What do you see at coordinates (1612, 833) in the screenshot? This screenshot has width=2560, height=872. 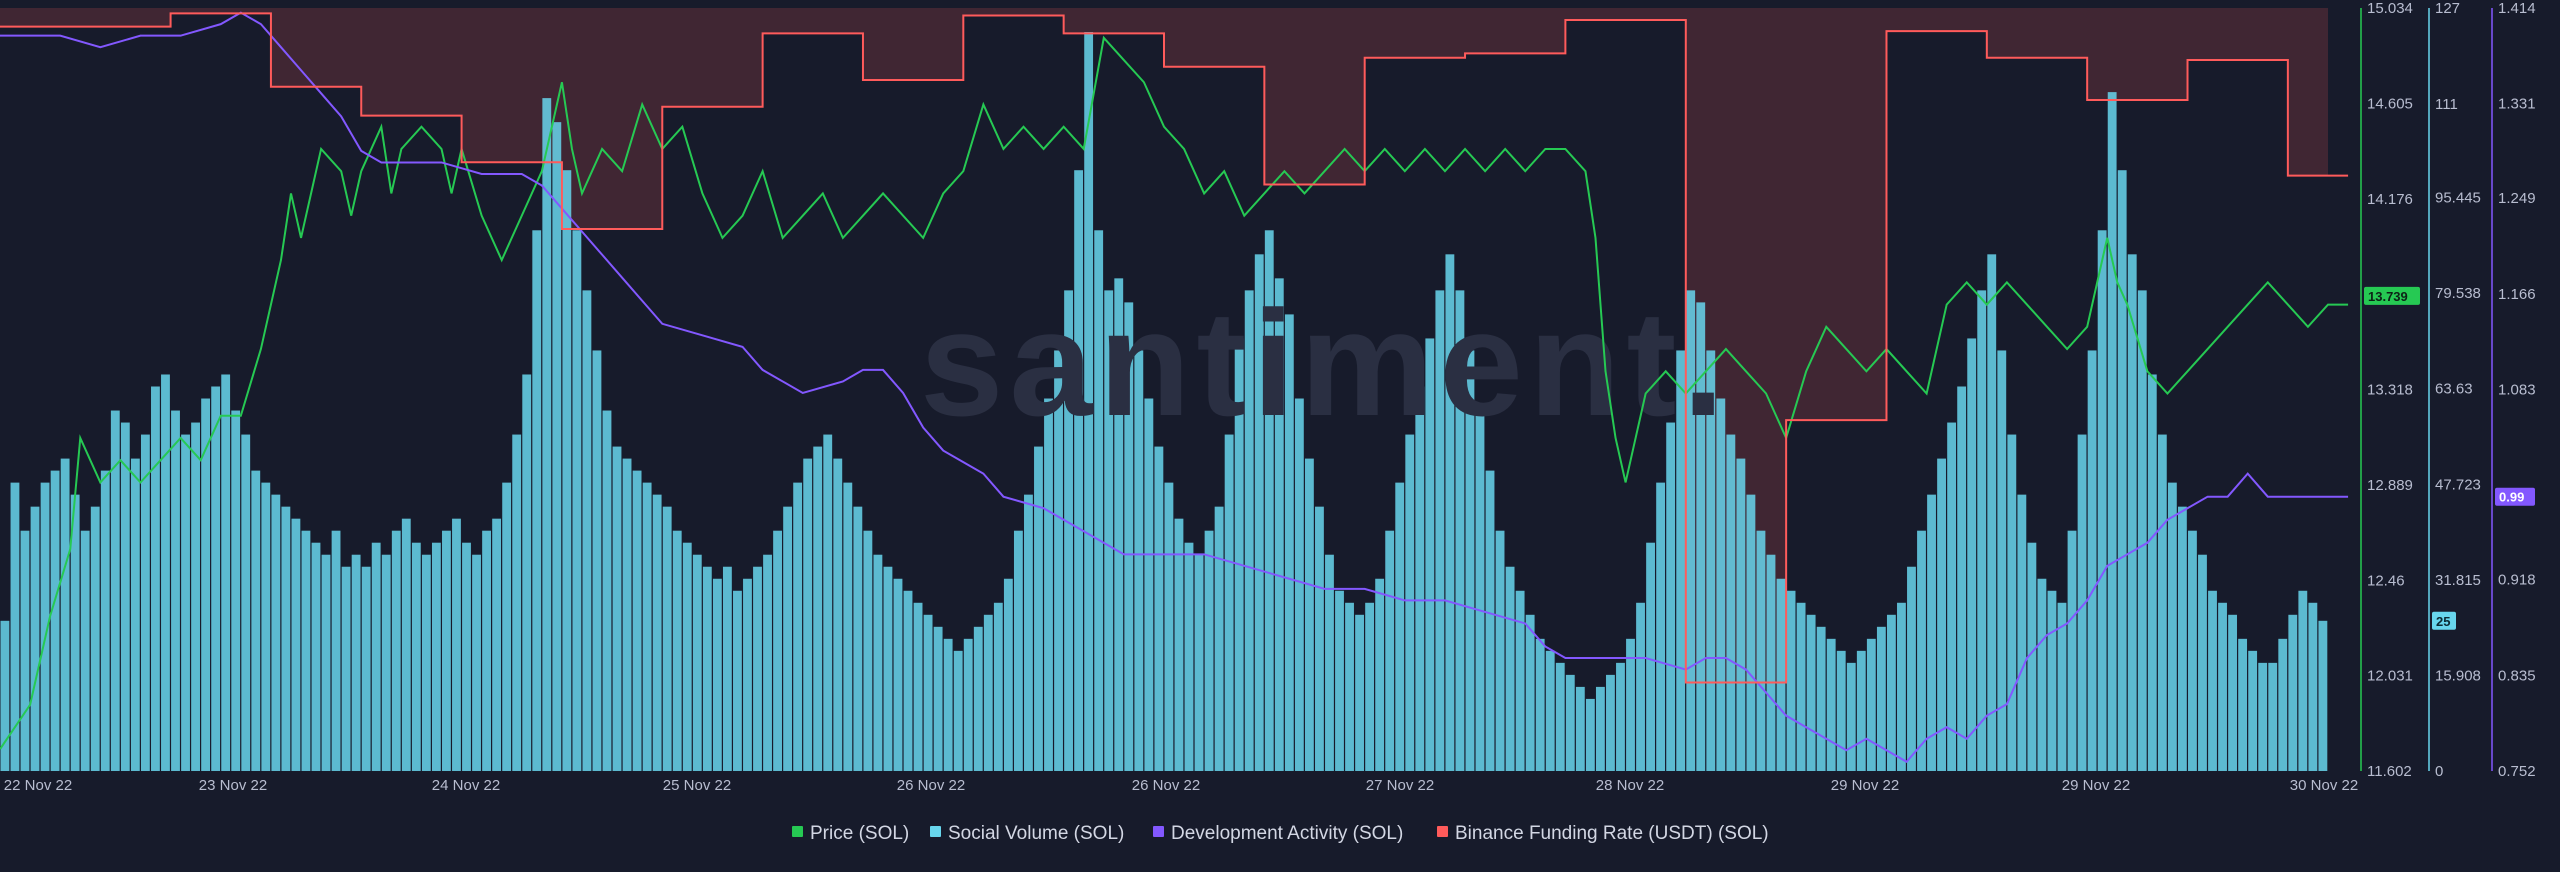 I see `legend-label: Binance Funding Rate (USDT) (SOL)` at bounding box center [1612, 833].